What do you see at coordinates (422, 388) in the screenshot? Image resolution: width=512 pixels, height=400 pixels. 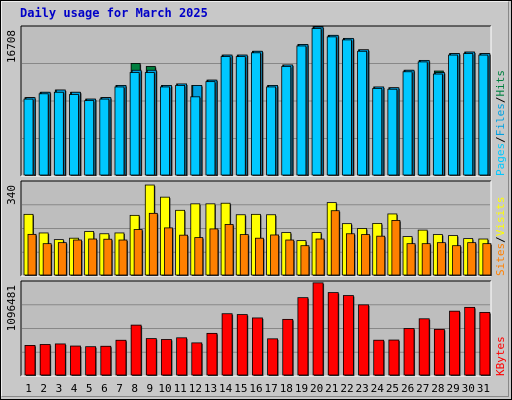 I see `x-tick-label: 27` at bounding box center [422, 388].